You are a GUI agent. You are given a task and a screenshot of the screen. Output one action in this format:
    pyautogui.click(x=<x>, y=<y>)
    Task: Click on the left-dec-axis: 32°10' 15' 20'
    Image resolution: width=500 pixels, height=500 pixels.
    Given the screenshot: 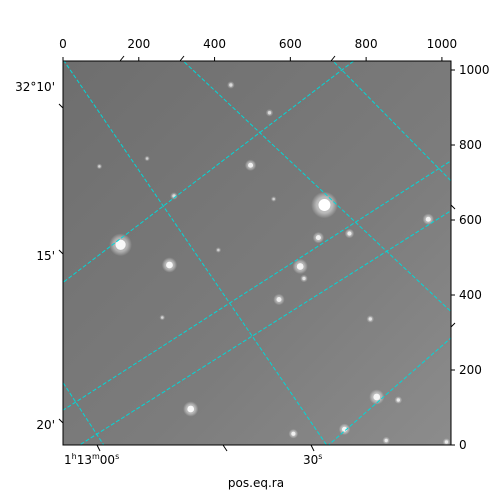 What is the action you would take?
    pyautogui.click(x=39, y=256)
    